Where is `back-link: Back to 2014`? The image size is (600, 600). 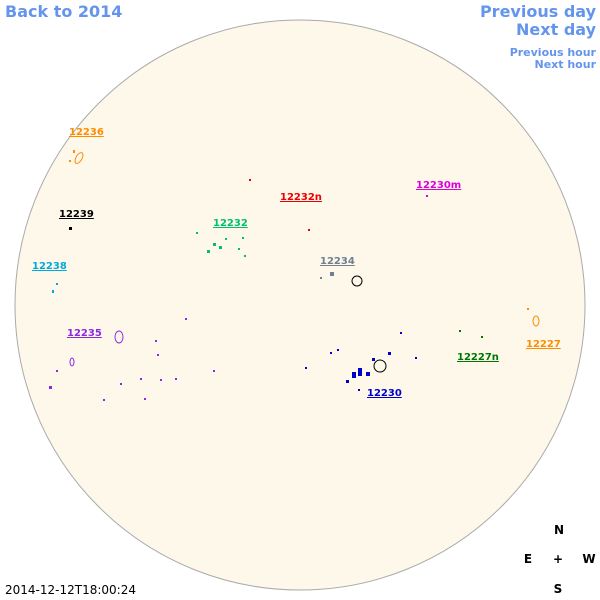
back-link: Back to 2014 is located at coordinates (63, 11).